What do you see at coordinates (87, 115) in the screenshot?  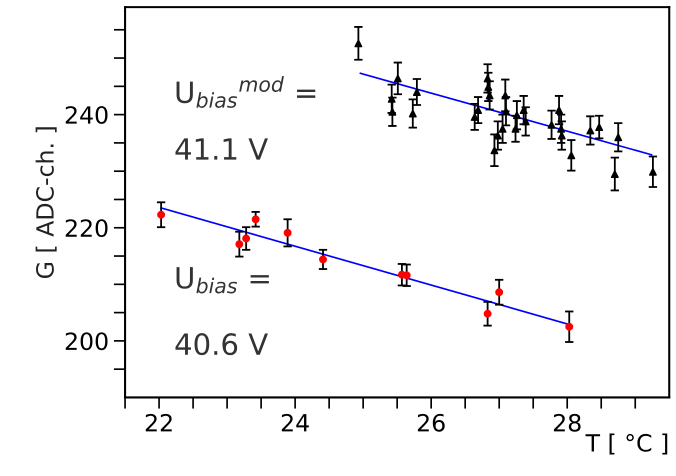 I see `y-tick-label: 240` at bounding box center [87, 115].